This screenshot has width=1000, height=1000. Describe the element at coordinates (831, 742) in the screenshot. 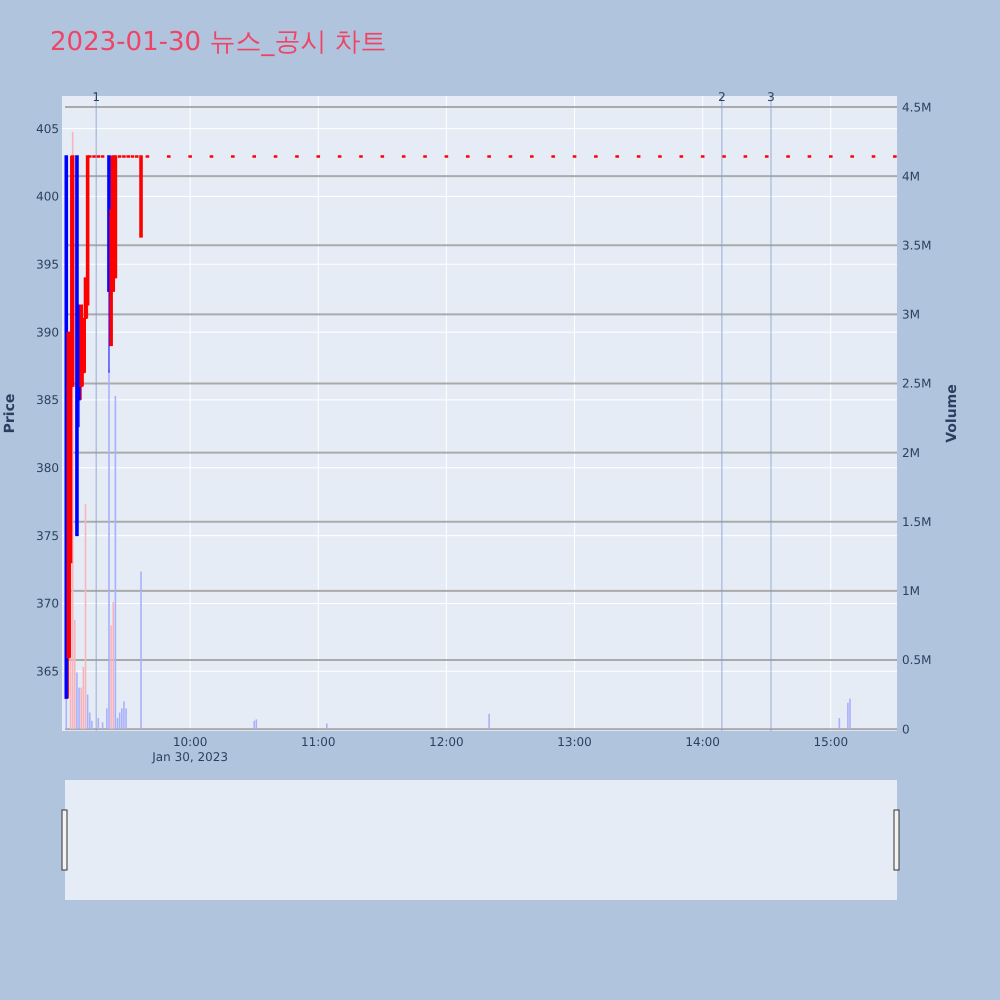

I see `x-tick-label: 15:00` at that location.